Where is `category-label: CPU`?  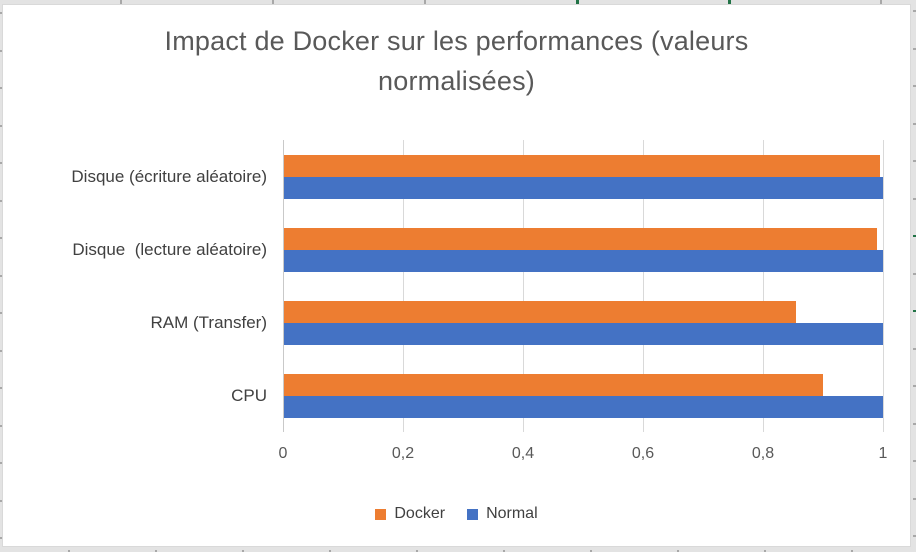 category-label: CPU is located at coordinates (249, 395).